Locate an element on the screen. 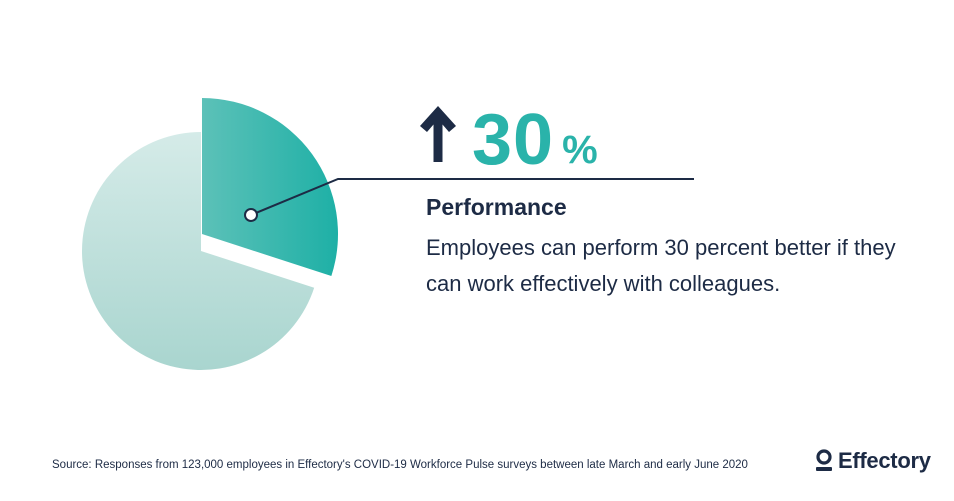  effectory-logo: Effectory is located at coordinates (873, 461).